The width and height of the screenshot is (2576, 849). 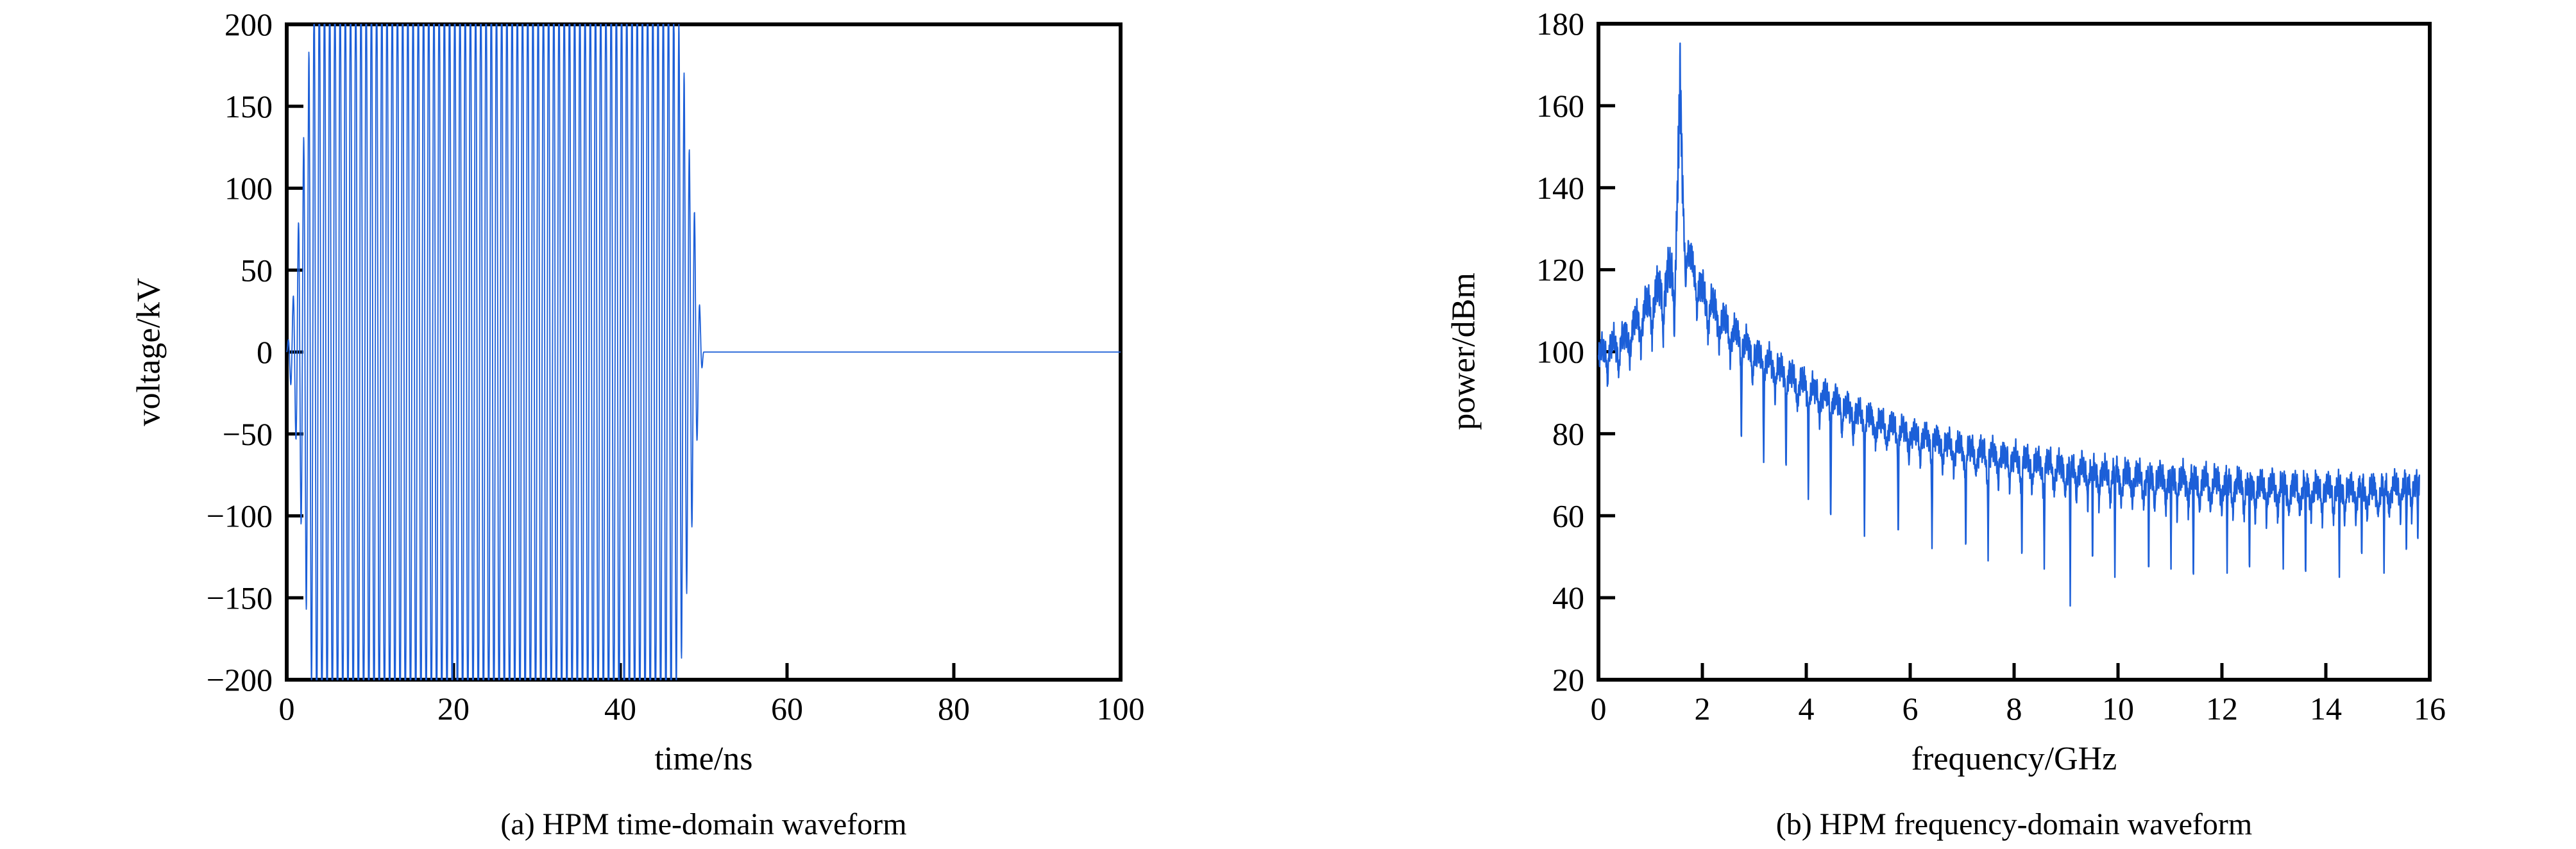 I want to click on y-tick-label: 40, so click(x=1568, y=598).